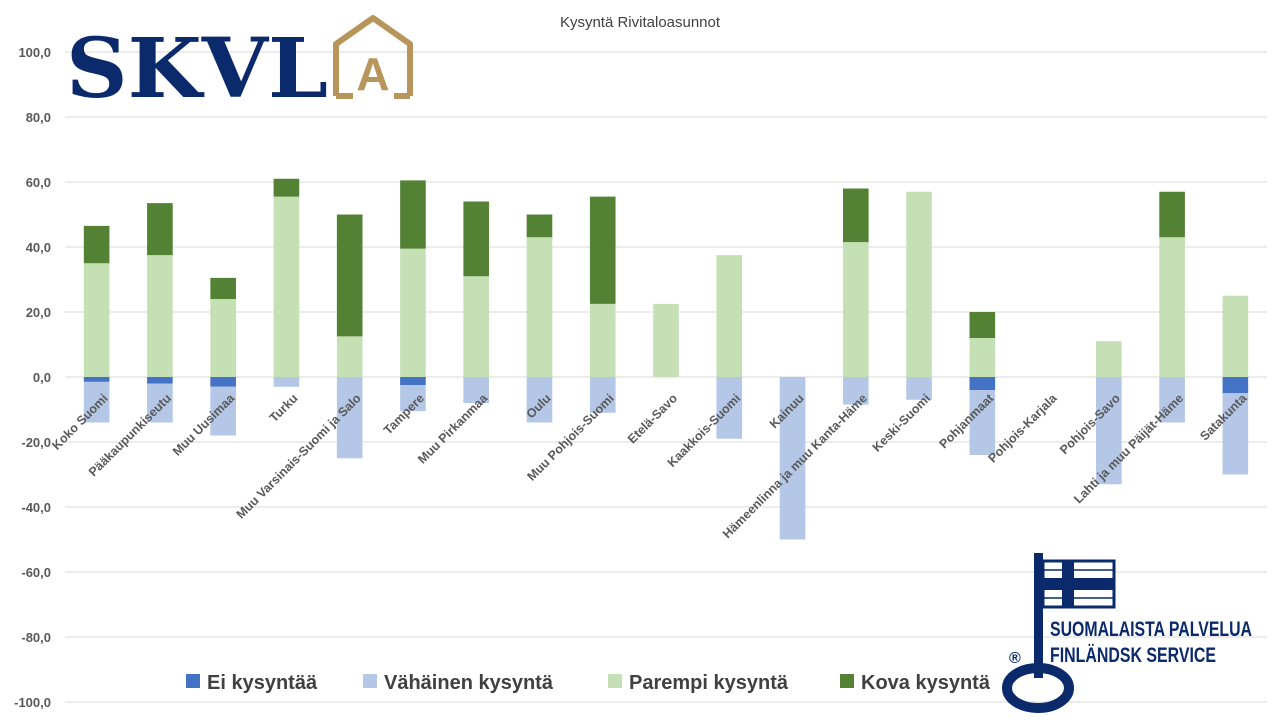 The height and width of the screenshot is (720, 1280). What do you see at coordinates (372, 74) in the screenshot?
I see `skvl-house-letter: A` at bounding box center [372, 74].